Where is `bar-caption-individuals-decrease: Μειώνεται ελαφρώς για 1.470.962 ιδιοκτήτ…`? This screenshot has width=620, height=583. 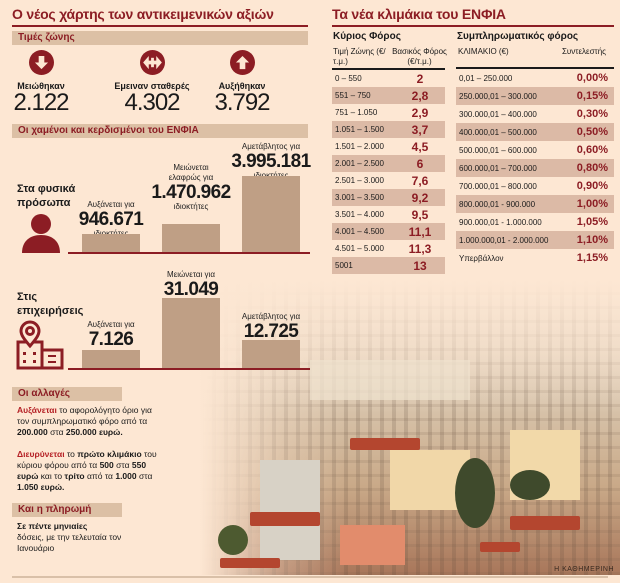
bar-caption-individuals-decrease: Μειώνεται ελαφρώς για 1.470.962 ιδιοκτήτ… is located at coordinates (191, 187).